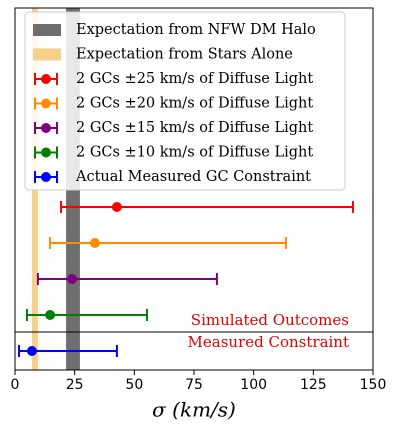  I want to click on annotation: Simulated Outcomes, so click(270, 320).